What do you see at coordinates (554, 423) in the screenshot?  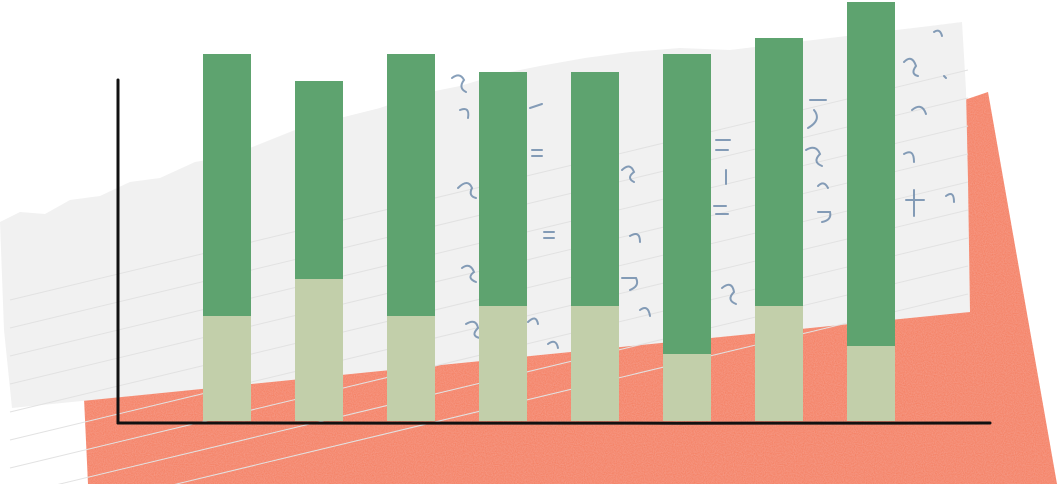 I see `x-axis-line` at bounding box center [554, 423].